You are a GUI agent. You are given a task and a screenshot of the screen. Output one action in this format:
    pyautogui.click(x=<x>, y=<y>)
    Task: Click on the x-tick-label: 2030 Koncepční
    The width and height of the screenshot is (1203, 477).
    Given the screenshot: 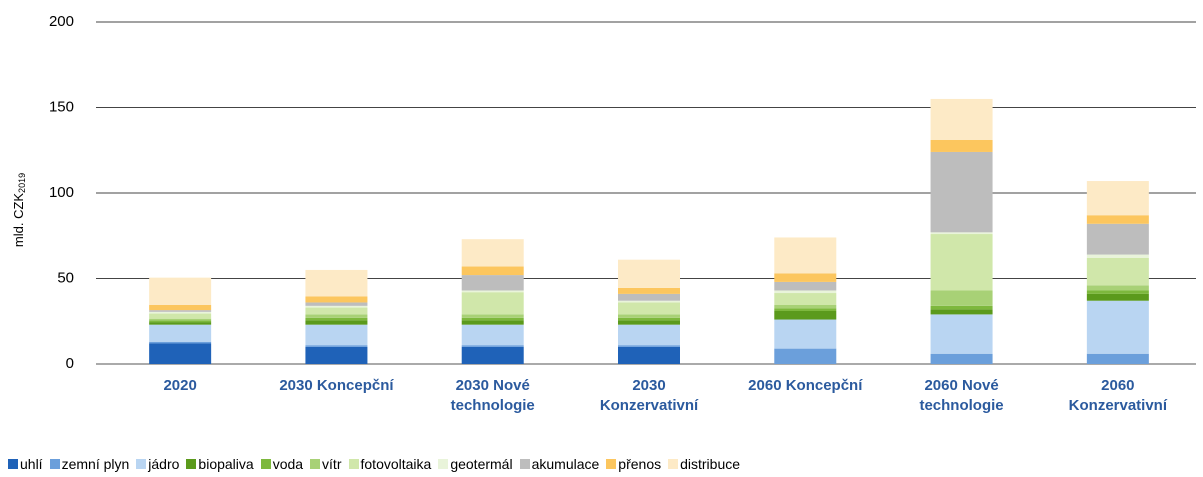 What is the action you would take?
    pyautogui.click(x=336, y=385)
    